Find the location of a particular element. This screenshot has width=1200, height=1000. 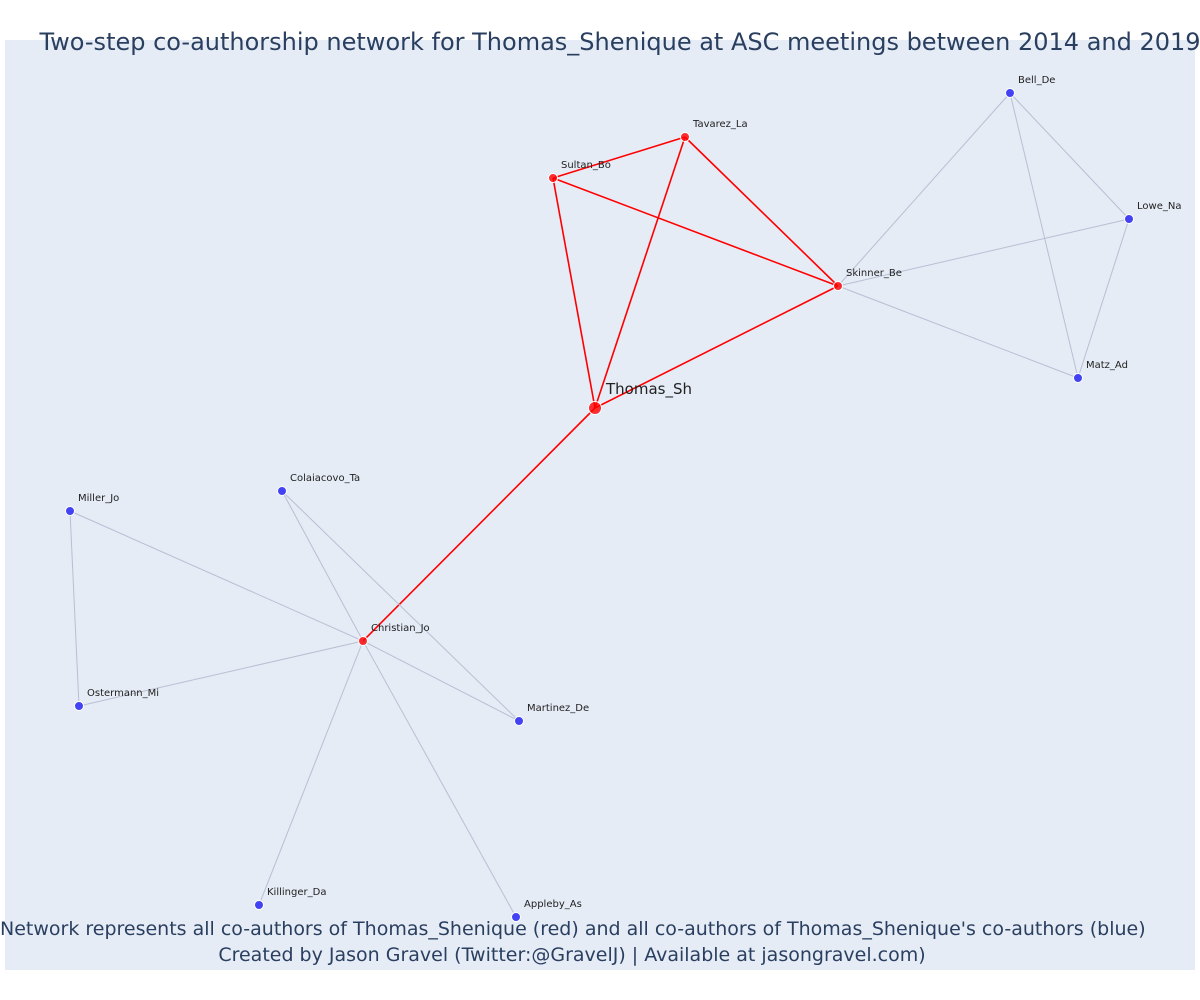

edge-Thomas_Sh-Sultan_Bo is located at coordinates (574, 293).